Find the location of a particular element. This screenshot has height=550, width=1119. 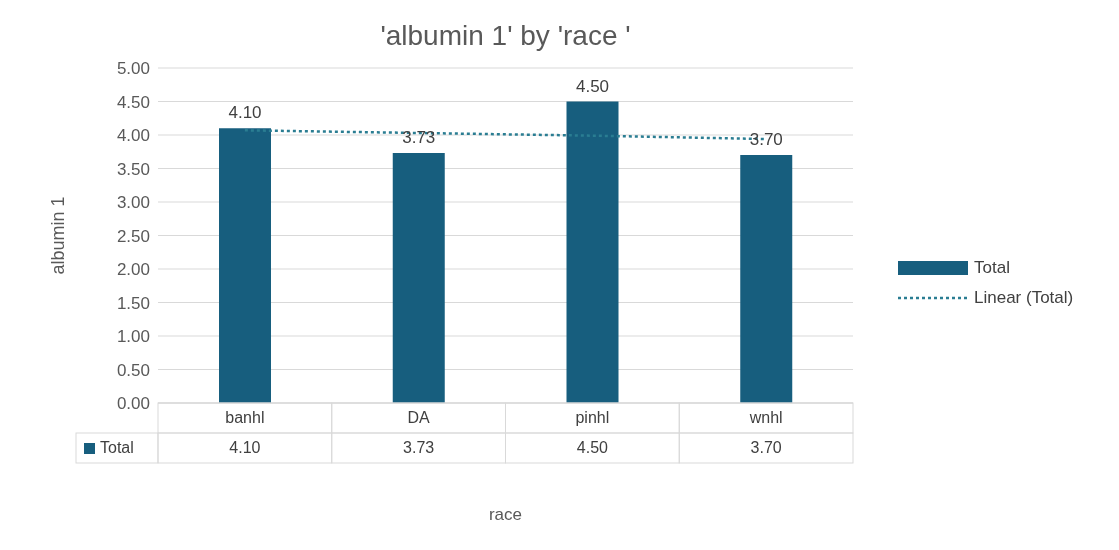

data-label: 4.50 is located at coordinates (592, 447).